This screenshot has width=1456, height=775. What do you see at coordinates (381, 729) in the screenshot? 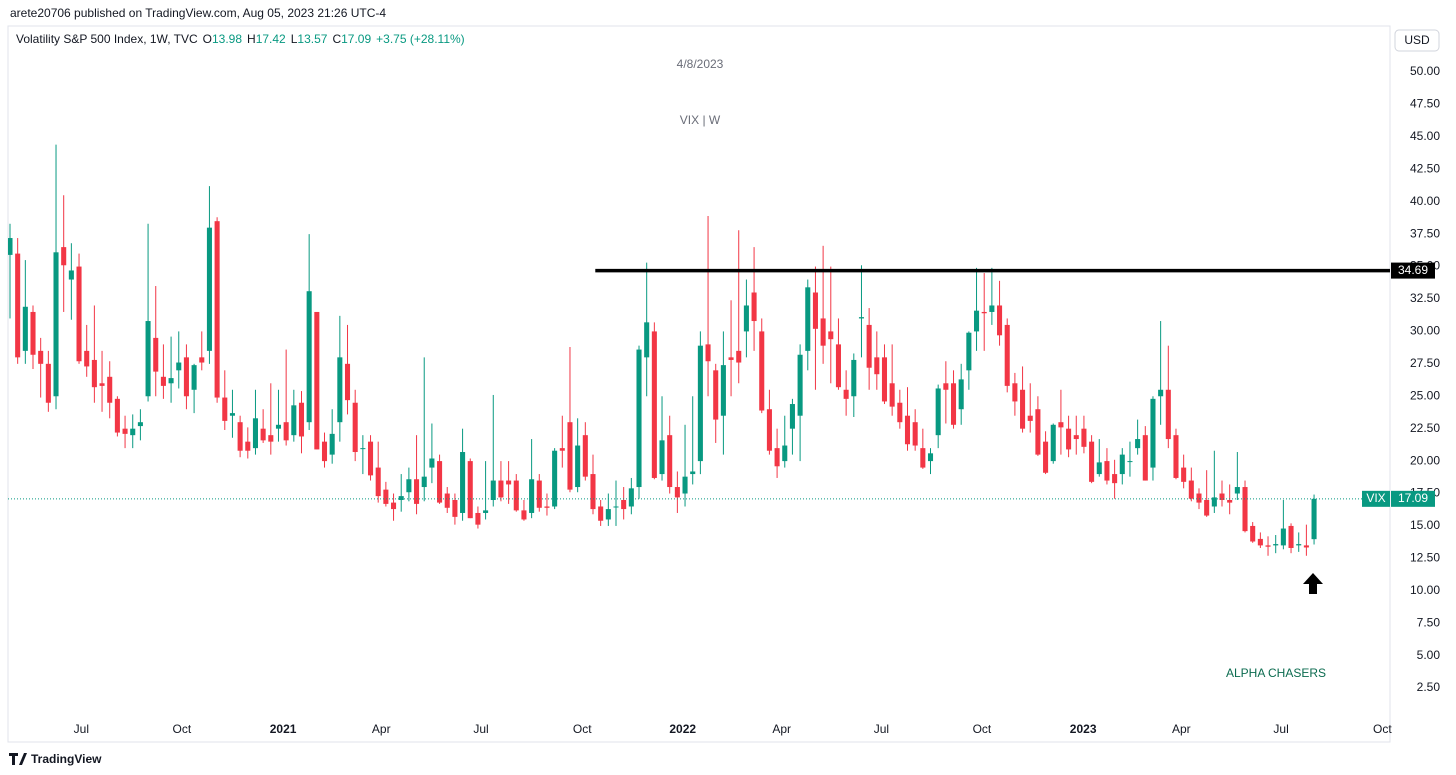
I see `x-tick-label: Apr` at bounding box center [381, 729].